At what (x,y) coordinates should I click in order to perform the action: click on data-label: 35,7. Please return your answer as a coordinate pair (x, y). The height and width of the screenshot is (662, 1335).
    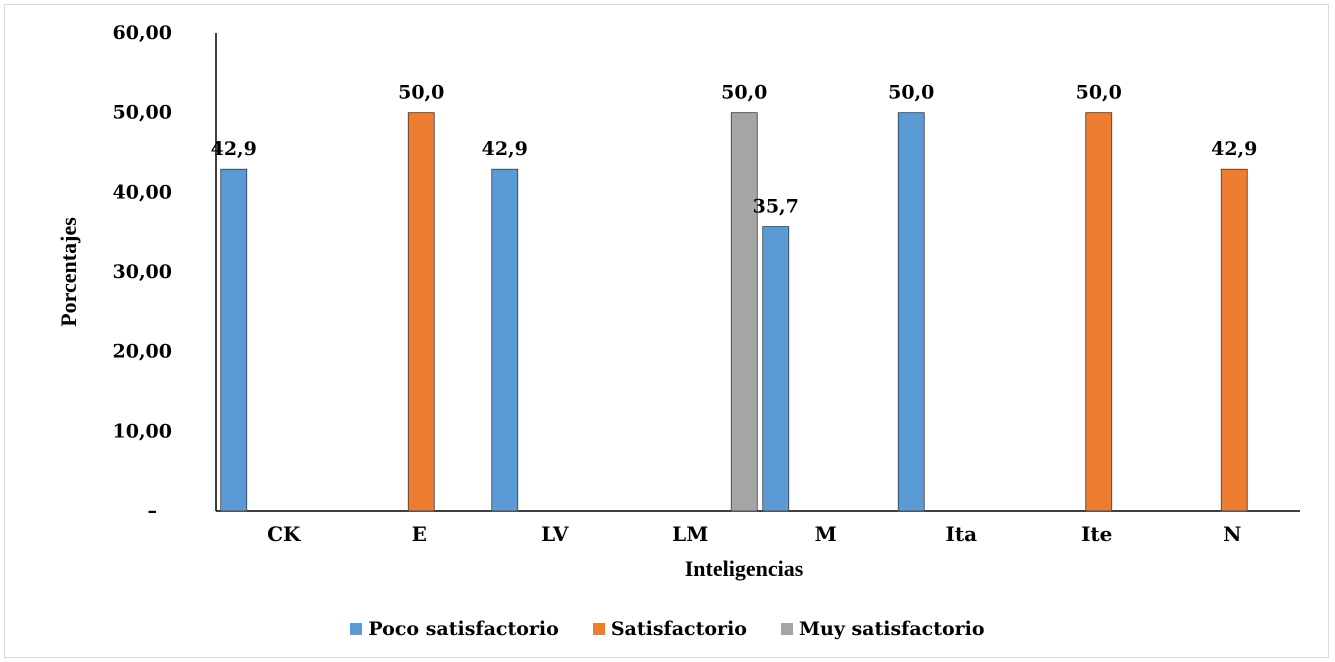
    Looking at the image, I should click on (776, 207).